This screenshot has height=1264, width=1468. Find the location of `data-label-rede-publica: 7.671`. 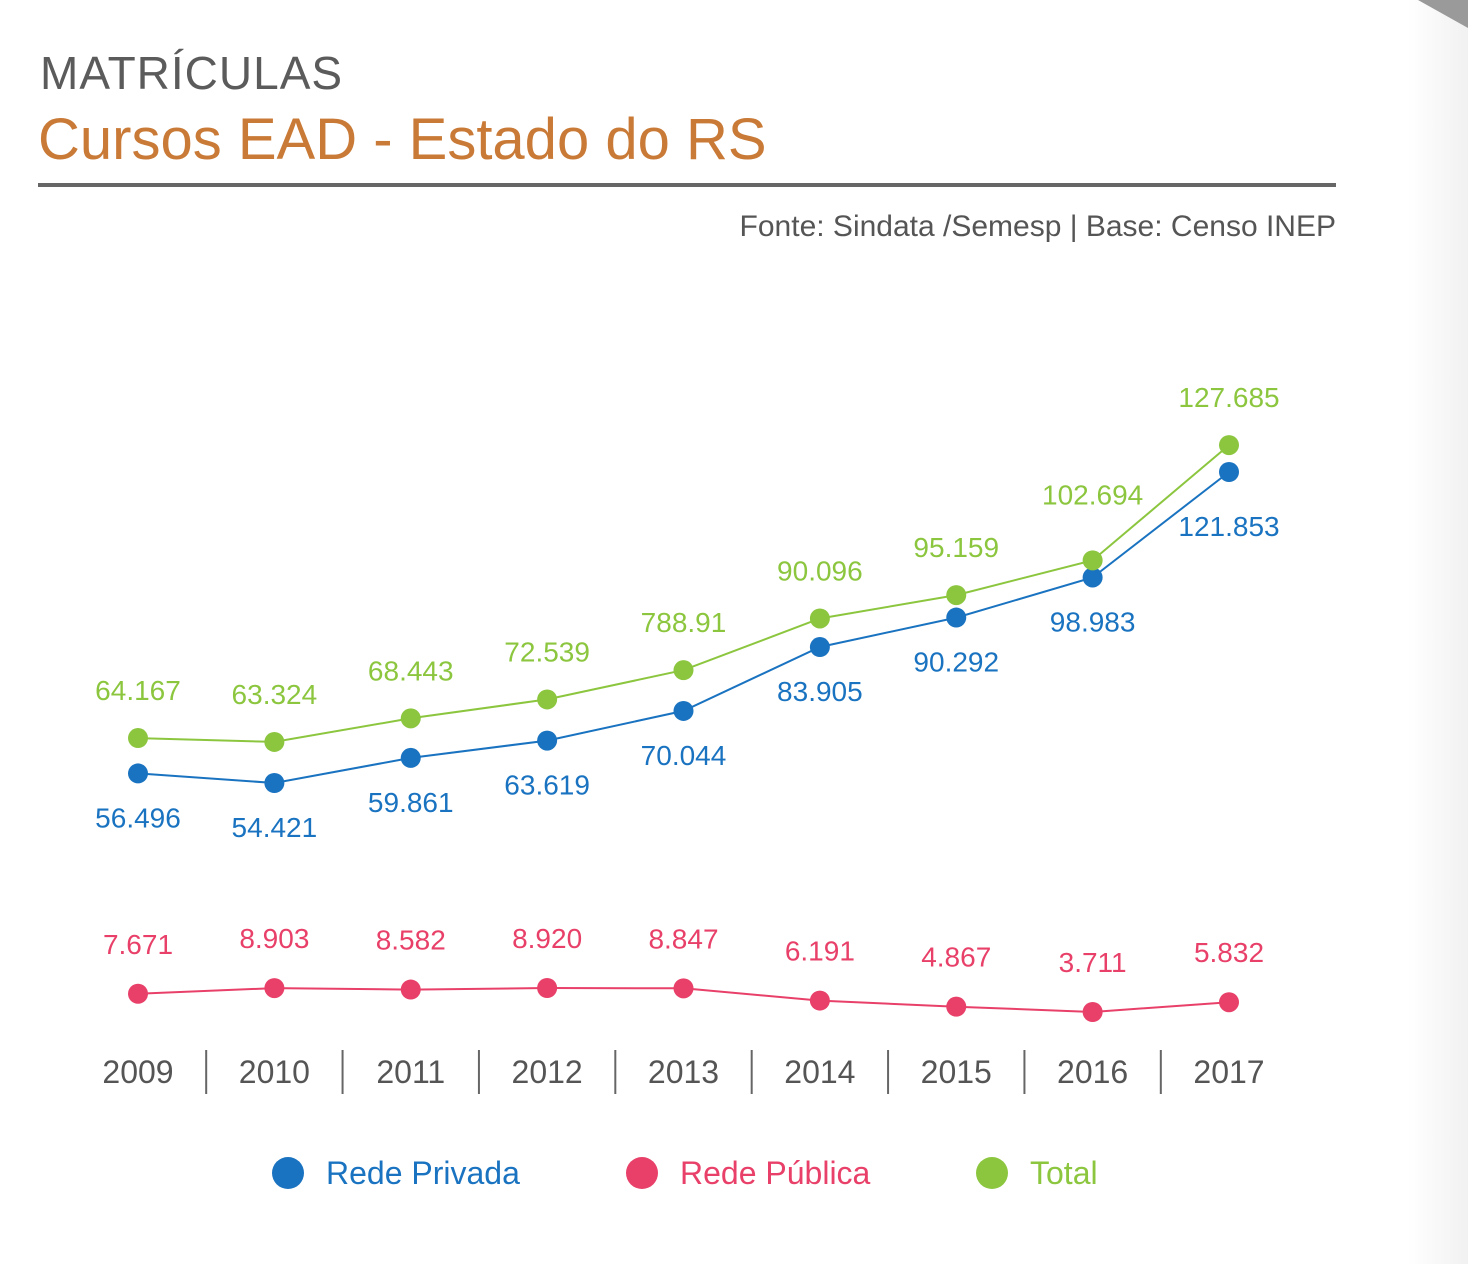

data-label-rede-publica: 7.671 is located at coordinates (138, 944).